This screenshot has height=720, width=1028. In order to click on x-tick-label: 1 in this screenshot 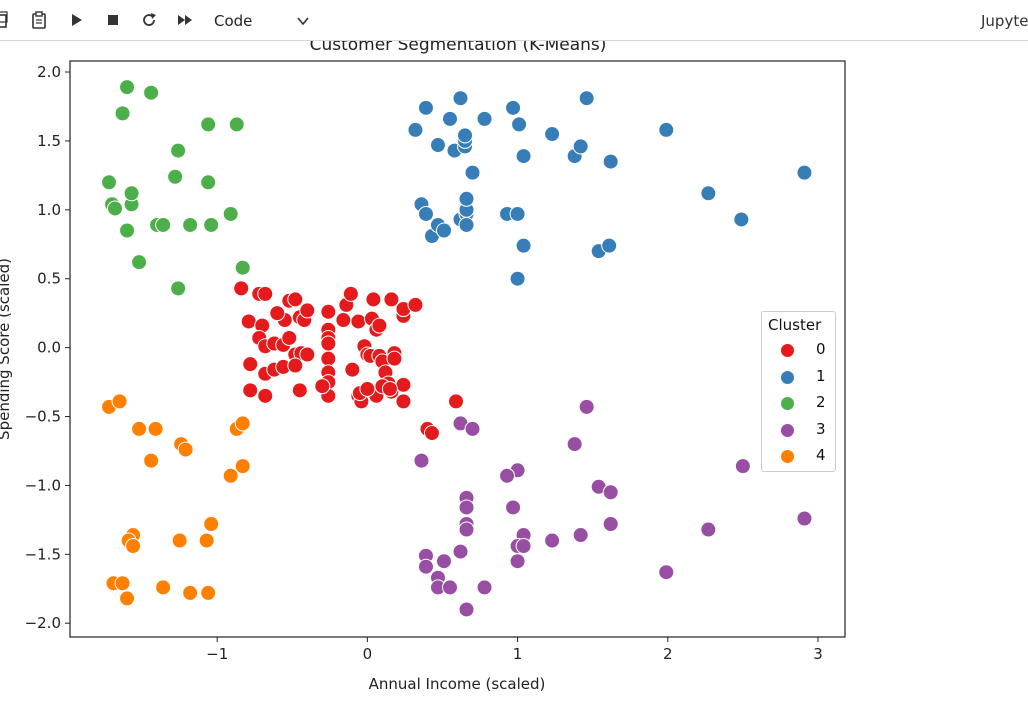, I will do `click(518, 654)`.